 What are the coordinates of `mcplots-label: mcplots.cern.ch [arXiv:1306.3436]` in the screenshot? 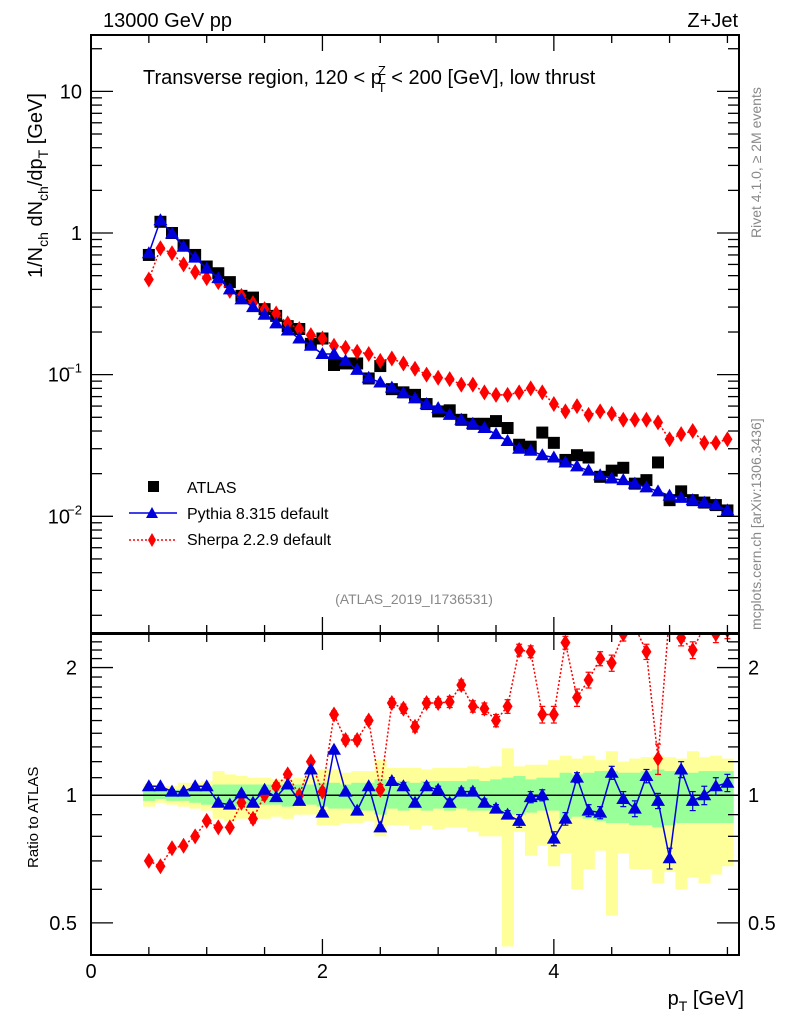 It's located at (756, 524).